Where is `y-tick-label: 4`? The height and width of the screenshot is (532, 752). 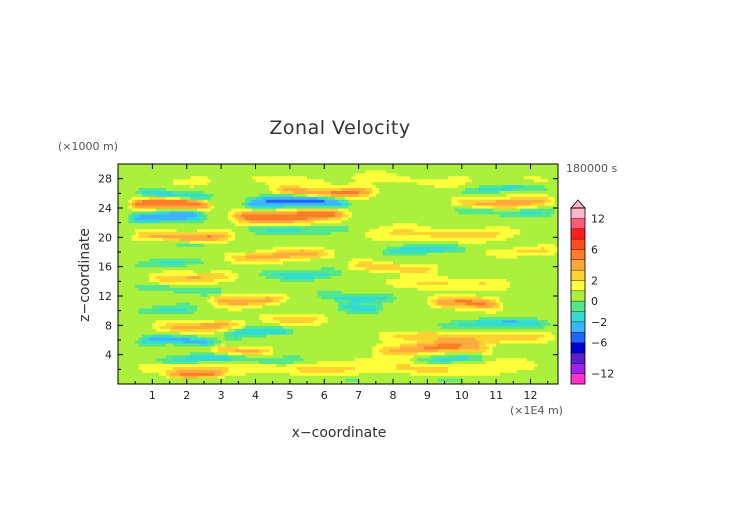
y-tick-label: 4 is located at coordinates (108, 355).